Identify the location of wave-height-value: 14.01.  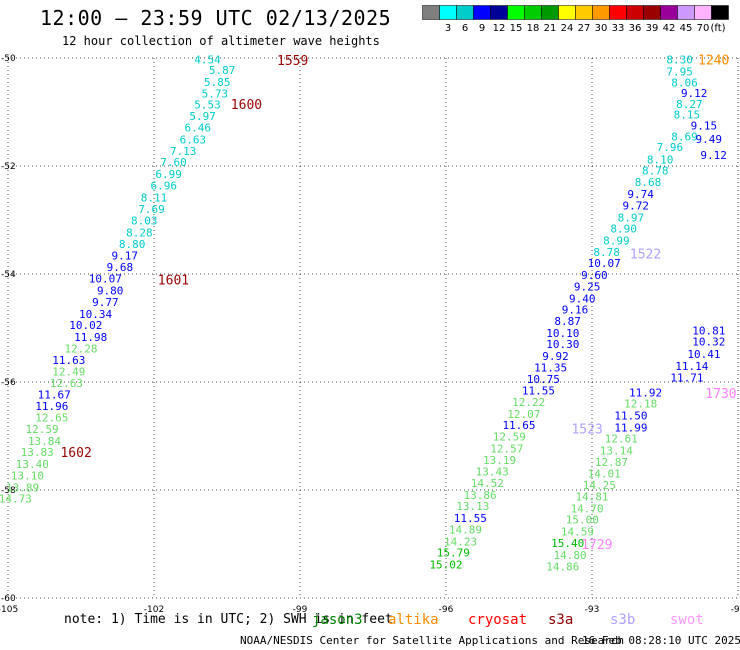
(604, 473).